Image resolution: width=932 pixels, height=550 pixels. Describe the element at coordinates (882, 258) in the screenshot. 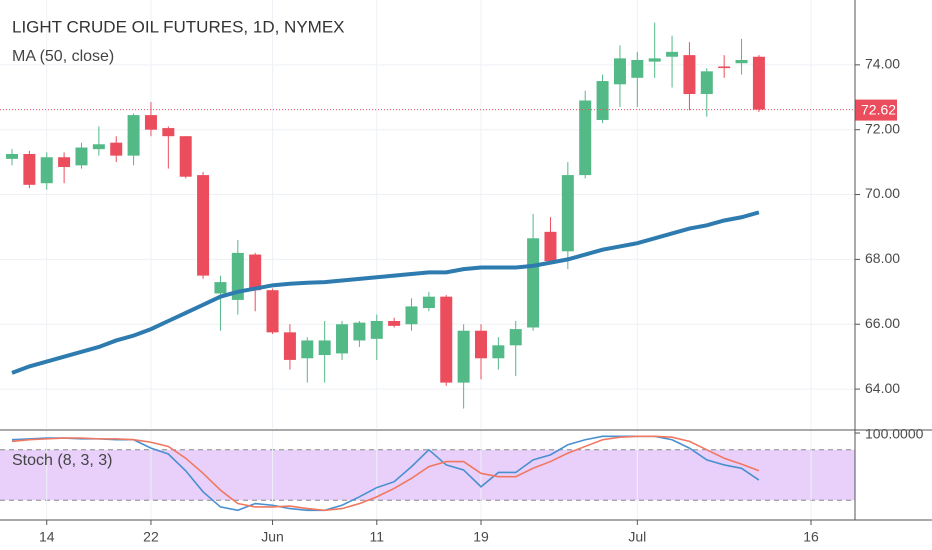

I see `y-tick-label: 68.00` at that location.